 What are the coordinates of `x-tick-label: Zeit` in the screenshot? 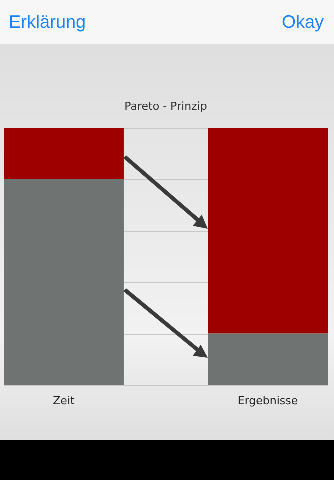 It's located at (64, 401).